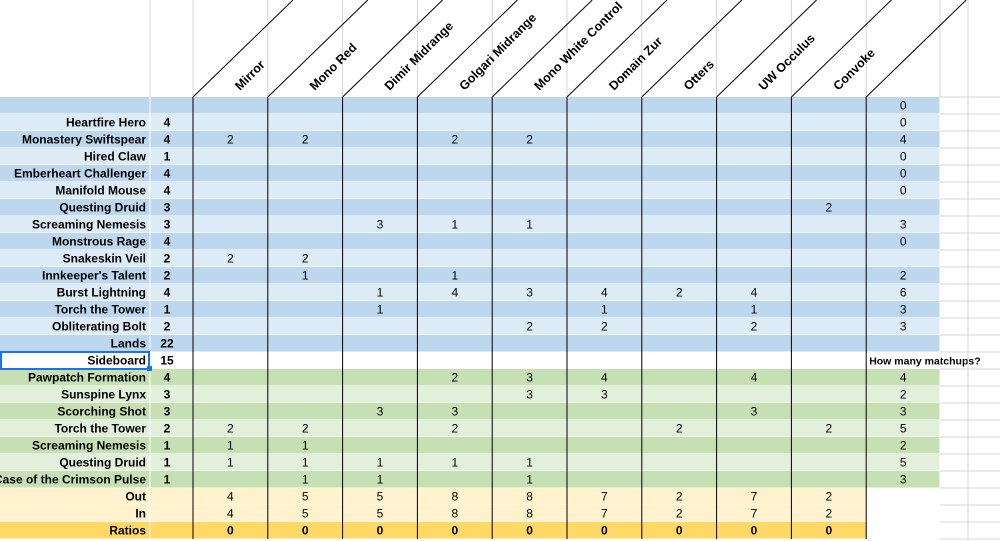 This screenshot has height=541, width=1000. I want to click on row-label: Pawpatch Formation, so click(87, 378).